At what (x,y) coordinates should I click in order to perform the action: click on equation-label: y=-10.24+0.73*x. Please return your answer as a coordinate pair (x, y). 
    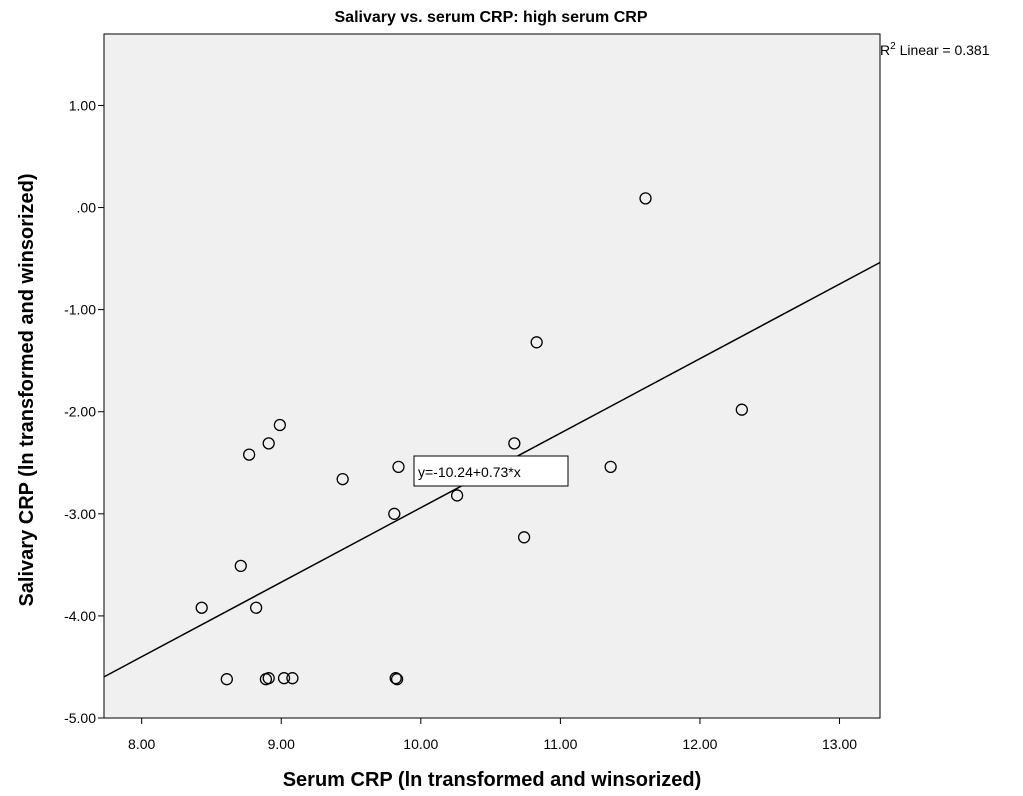
    Looking at the image, I should click on (469, 472).